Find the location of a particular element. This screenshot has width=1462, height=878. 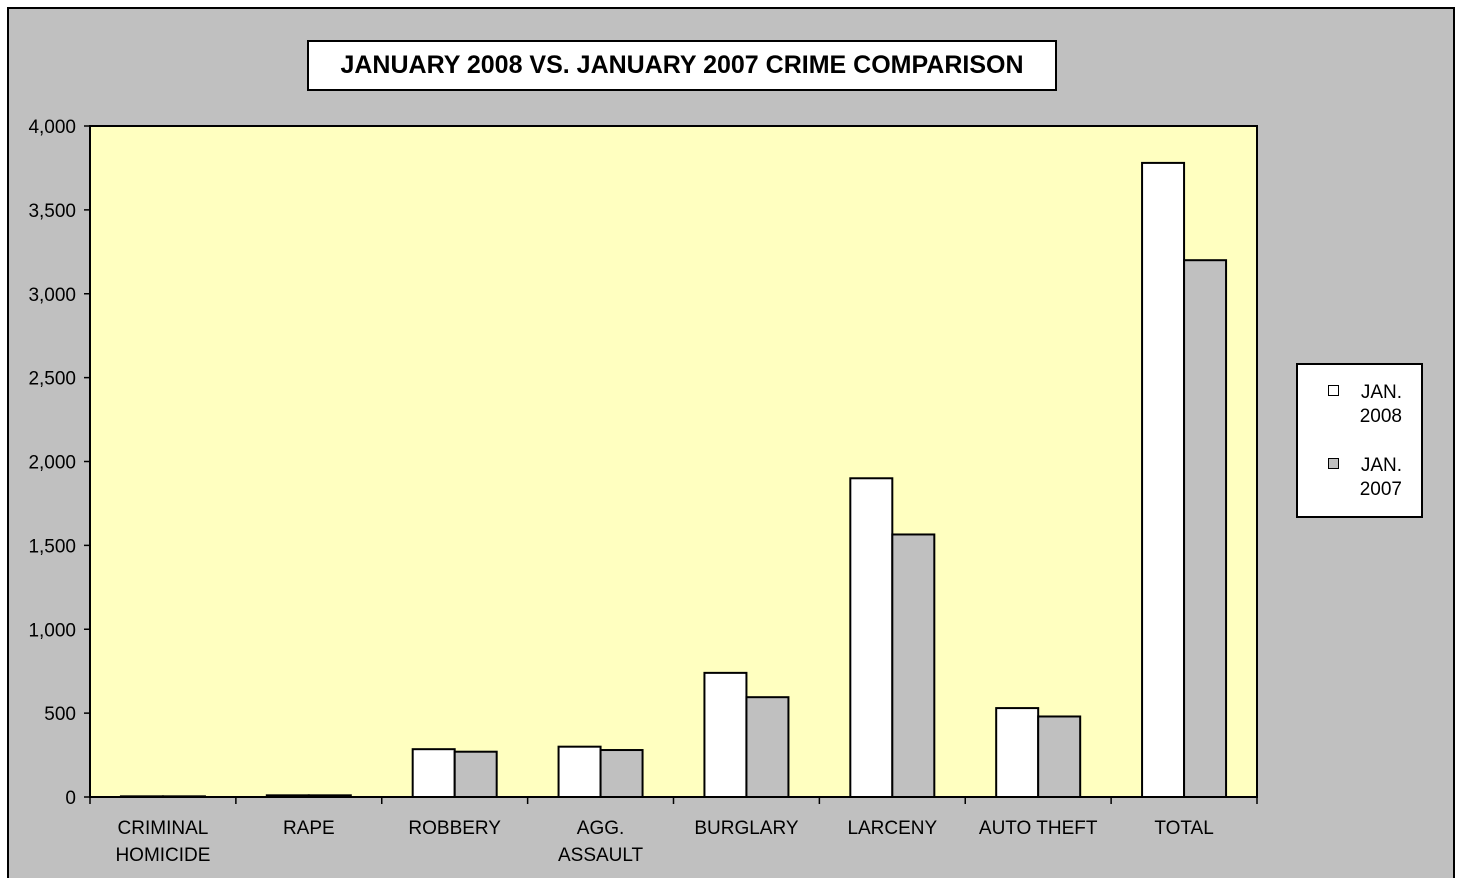

y-tick-label: 4,000 is located at coordinates (52, 127).